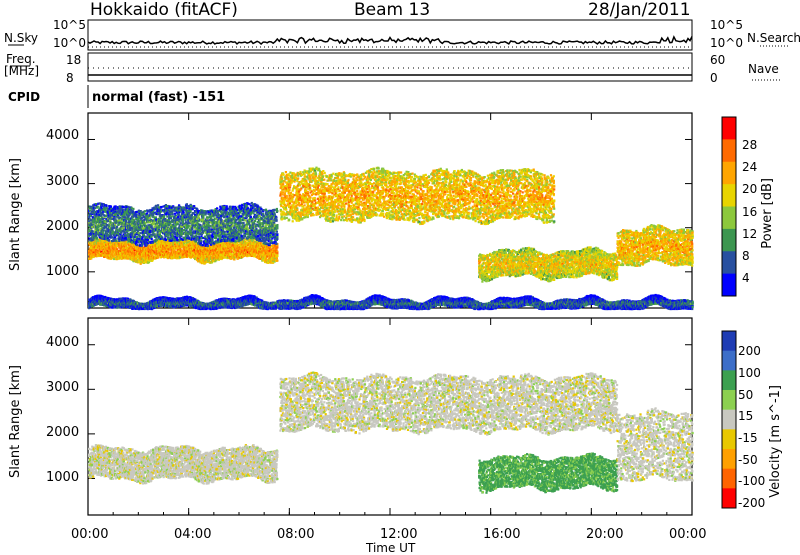  What do you see at coordinates (390, 35) in the screenshot?
I see `noise-panel-frame` at bounding box center [390, 35].